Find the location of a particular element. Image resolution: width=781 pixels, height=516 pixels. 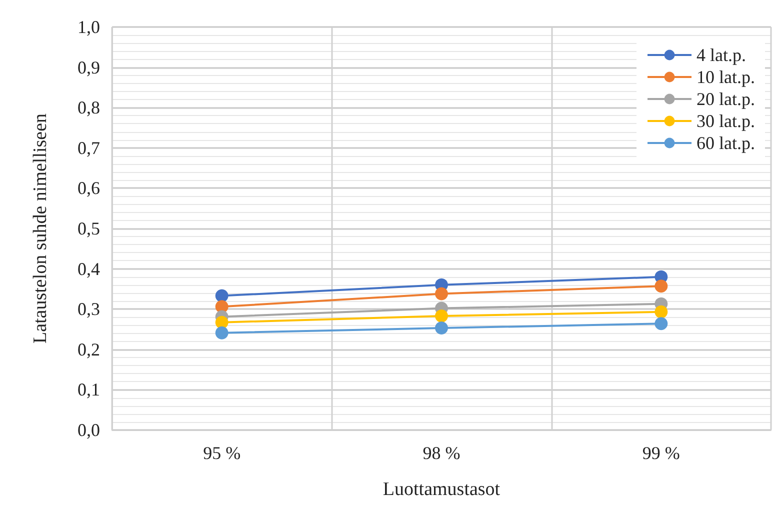

y-tick-label: 1,0 is located at coordinates (89, 27).